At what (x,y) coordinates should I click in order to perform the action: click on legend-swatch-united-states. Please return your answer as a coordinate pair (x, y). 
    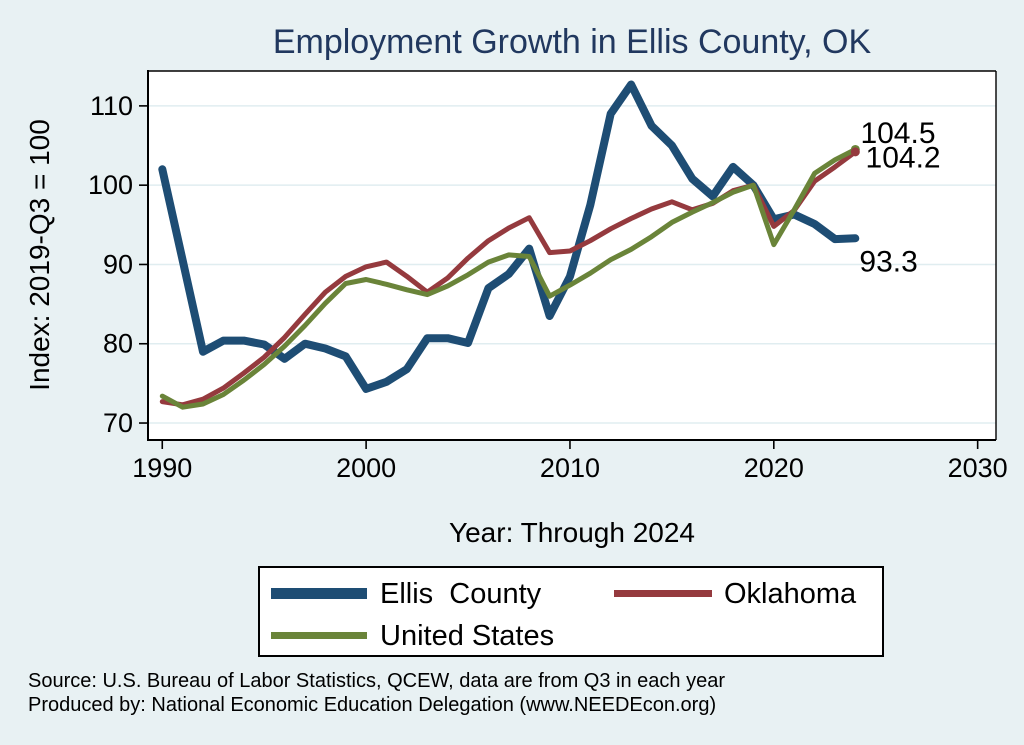
    Looking at the image, I should click on (319, 635).